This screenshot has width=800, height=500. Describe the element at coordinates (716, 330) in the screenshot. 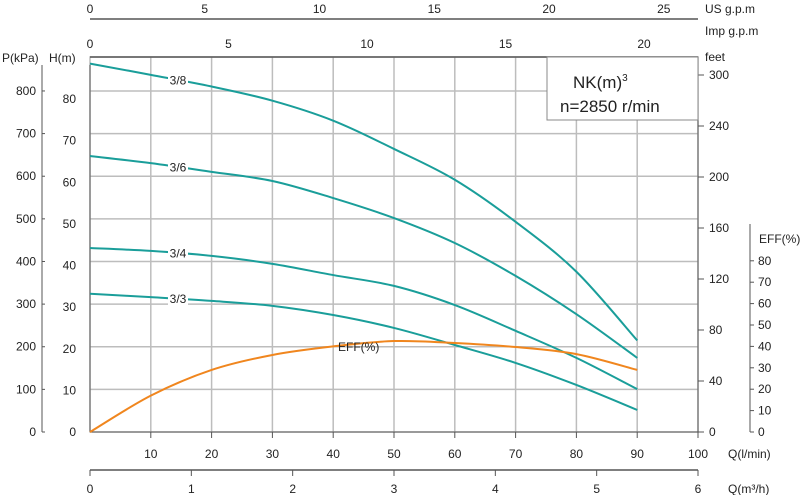

I see `feet-tick-label: 80` at that location.